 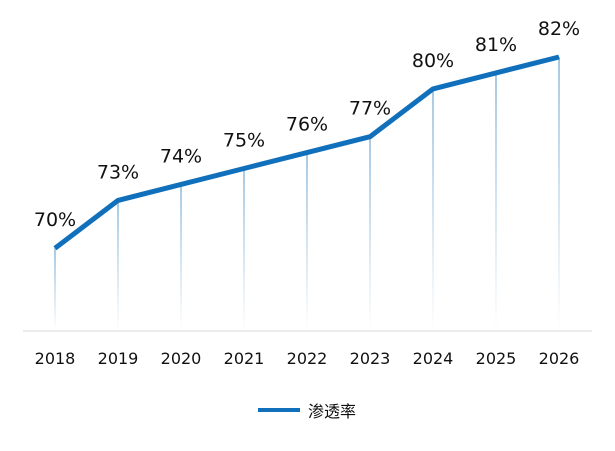 I want to click on drop-line-2019, so click(x=118, y=265).